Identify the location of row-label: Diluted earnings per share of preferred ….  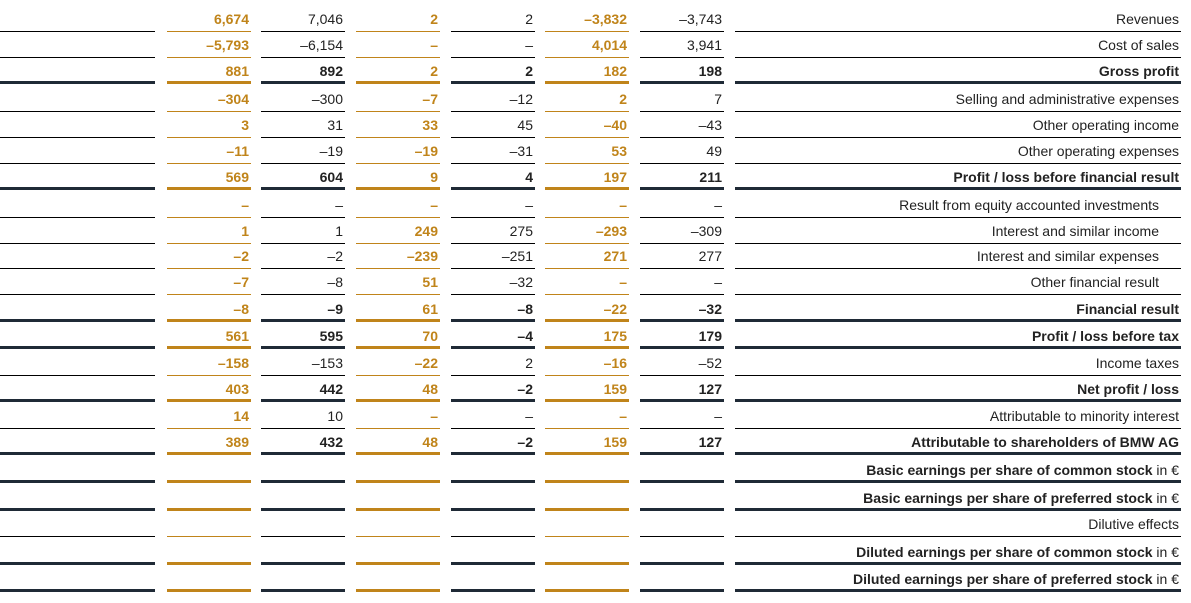
(958, 579).